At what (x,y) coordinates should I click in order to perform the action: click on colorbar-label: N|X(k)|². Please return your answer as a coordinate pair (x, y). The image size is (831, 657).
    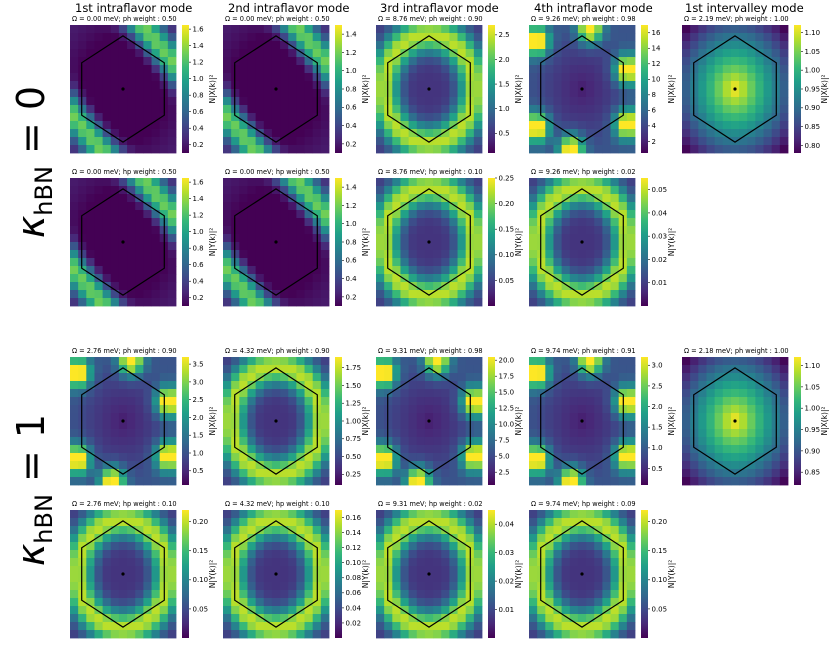
    Looking at the image, I should click on (212, 420).